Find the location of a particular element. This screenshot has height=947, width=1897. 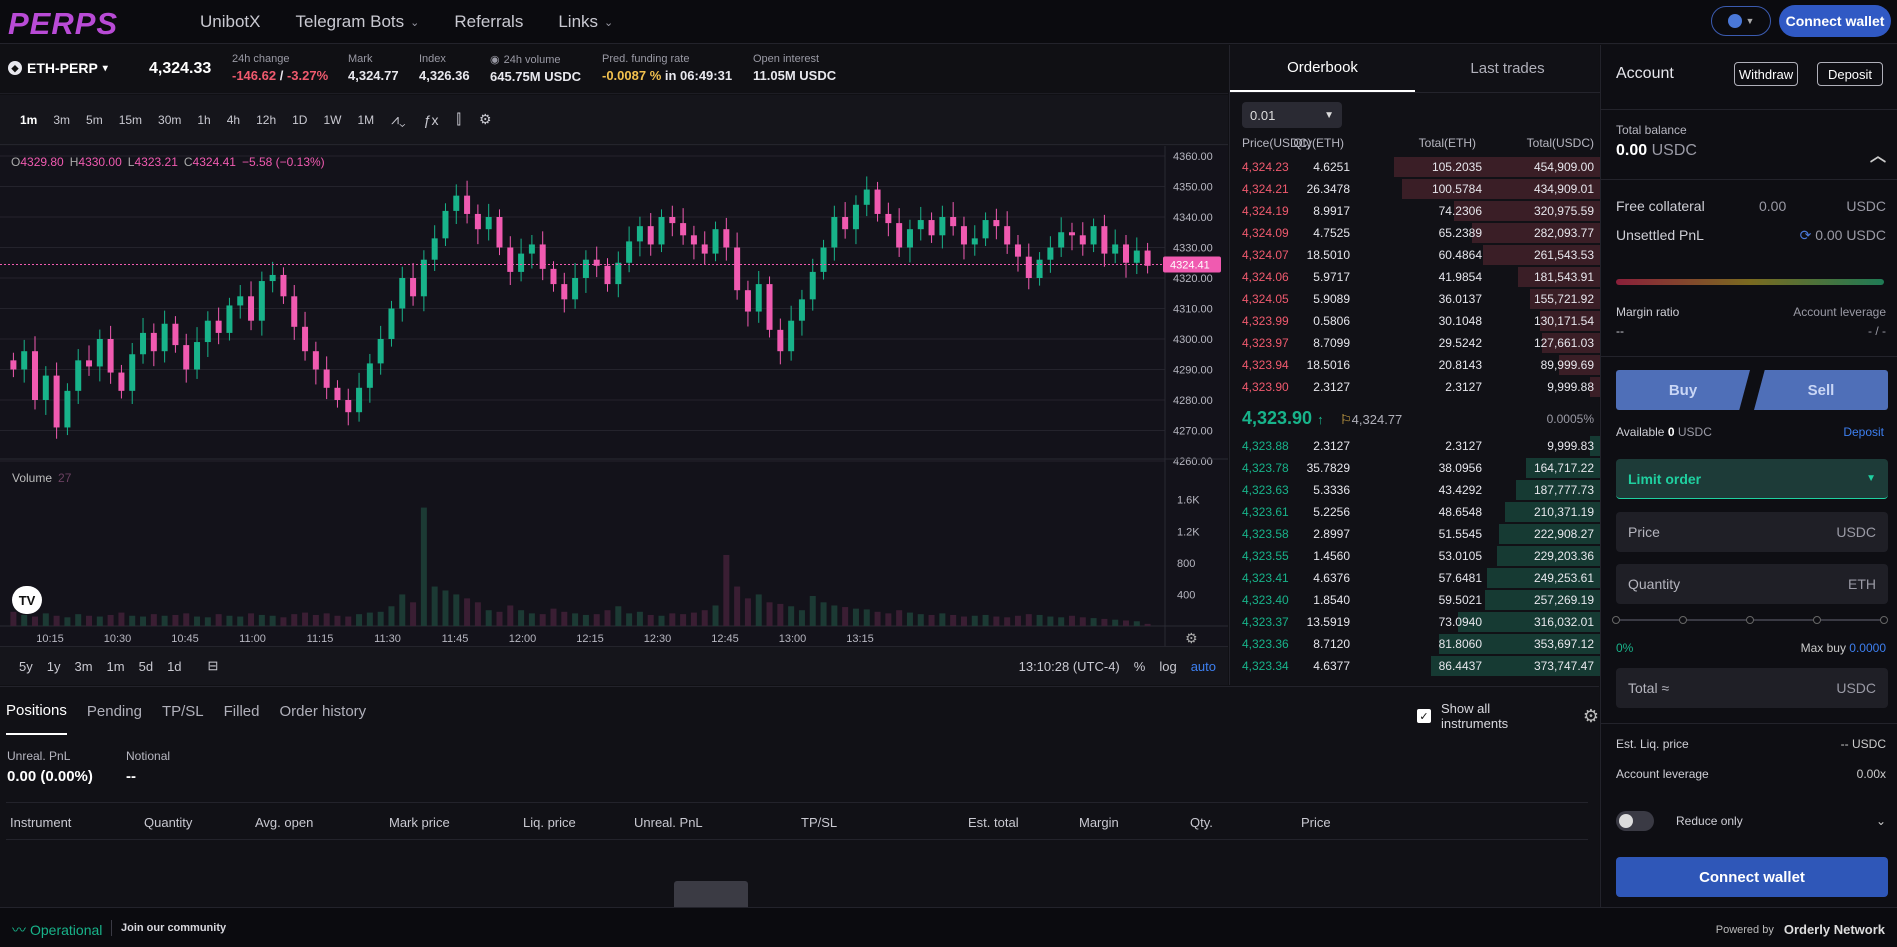

bid-row: 4,323.55 1.4560 53.0105 229,203.36 is located at coordinates (1415, 556).